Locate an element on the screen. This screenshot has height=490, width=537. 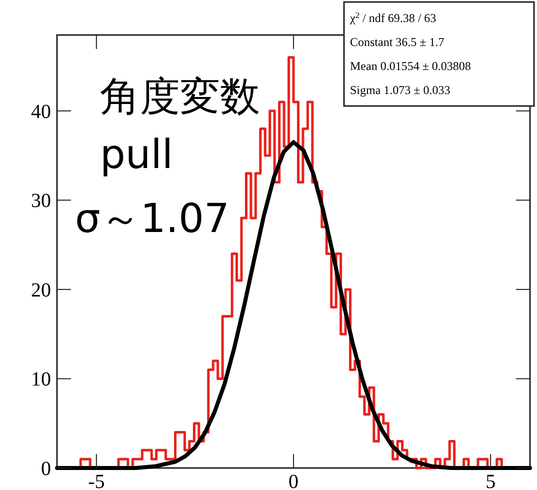
y-tick-label: 40 is located at coordinates (41, 111).